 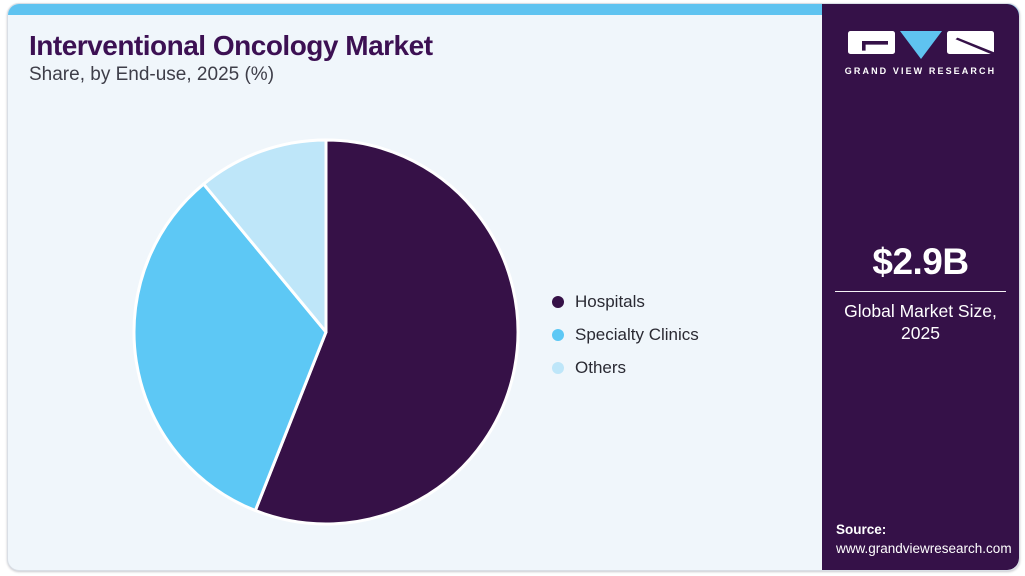 I want to click on gvr-logo-icon, so click(x=920, y=45).